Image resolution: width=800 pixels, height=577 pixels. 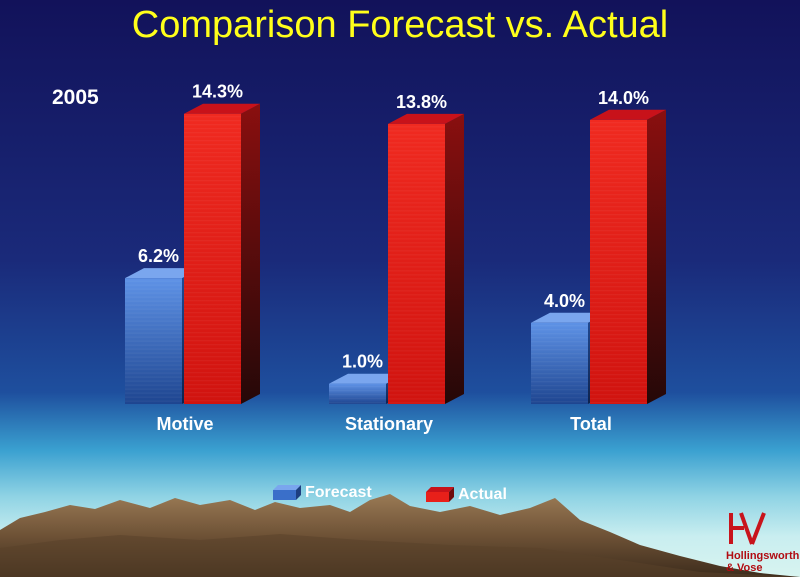 I want to click on bar-actual-stationary, so click(x=426, y=259).